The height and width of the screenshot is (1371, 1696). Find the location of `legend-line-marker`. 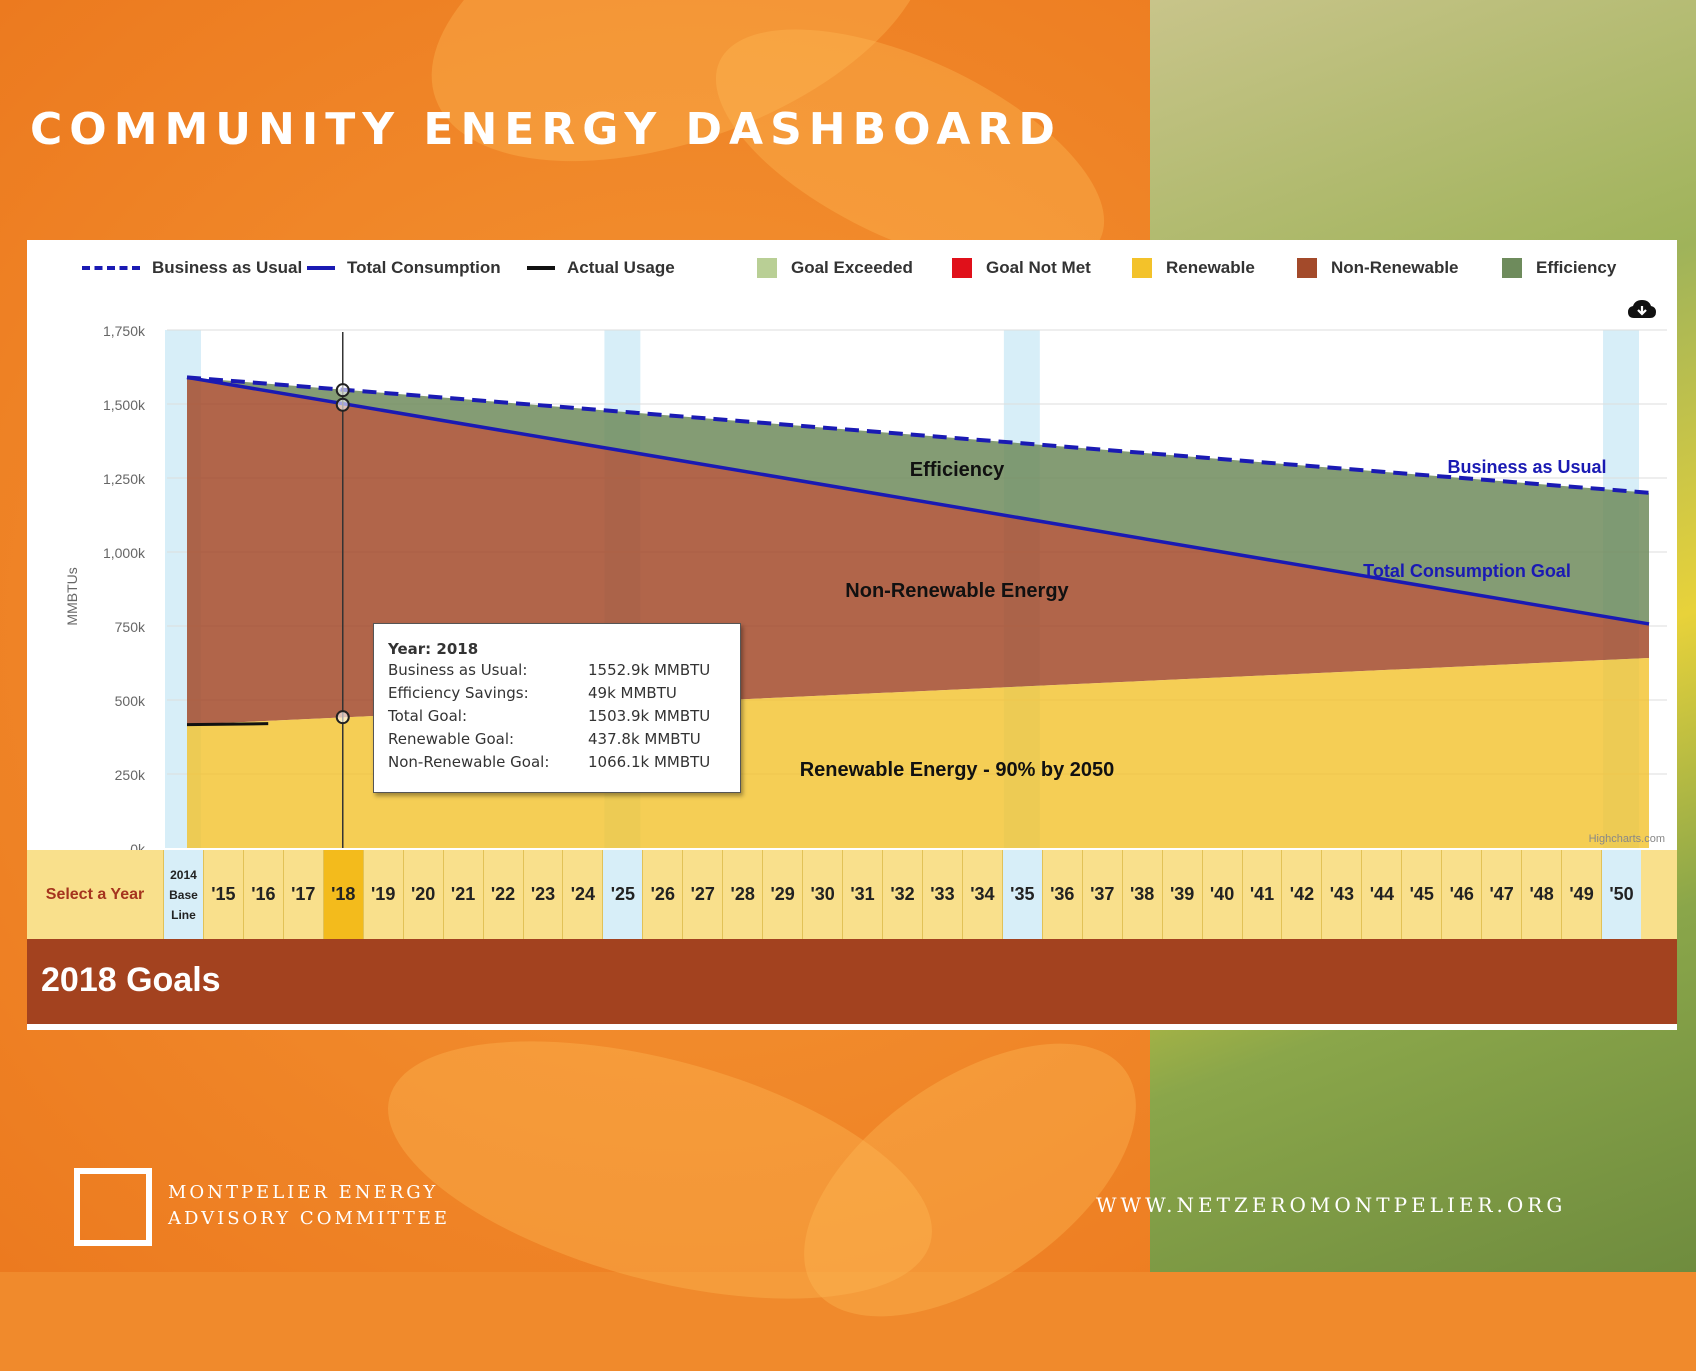

legend-line-marker is located at coordinates (541, 268).